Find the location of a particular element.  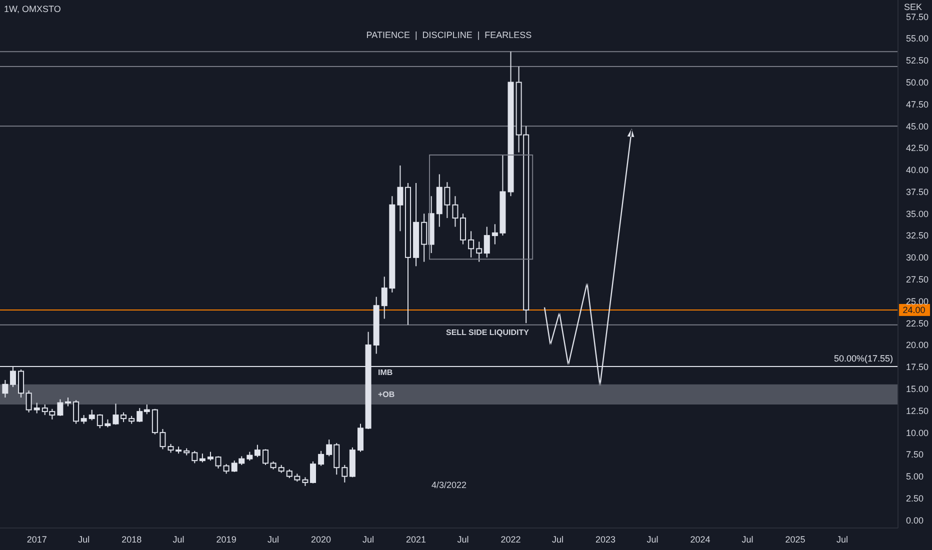

y-tick-label: 0.00 is located at coordinates (915, 520).